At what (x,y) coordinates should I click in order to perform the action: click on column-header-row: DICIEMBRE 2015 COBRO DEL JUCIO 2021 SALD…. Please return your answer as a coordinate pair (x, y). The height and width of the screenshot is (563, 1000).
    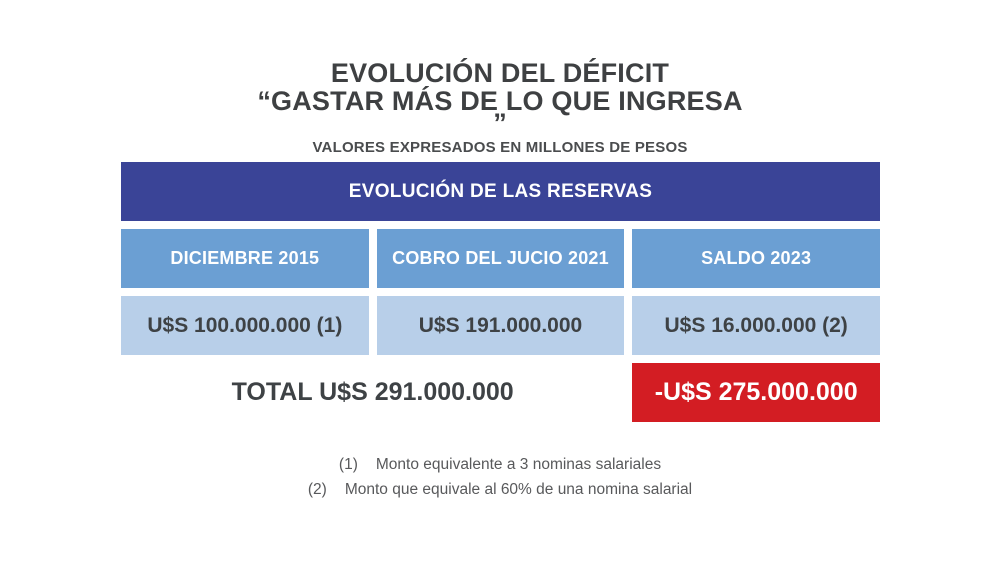
    Looking at the image, I should click on (500, 258).